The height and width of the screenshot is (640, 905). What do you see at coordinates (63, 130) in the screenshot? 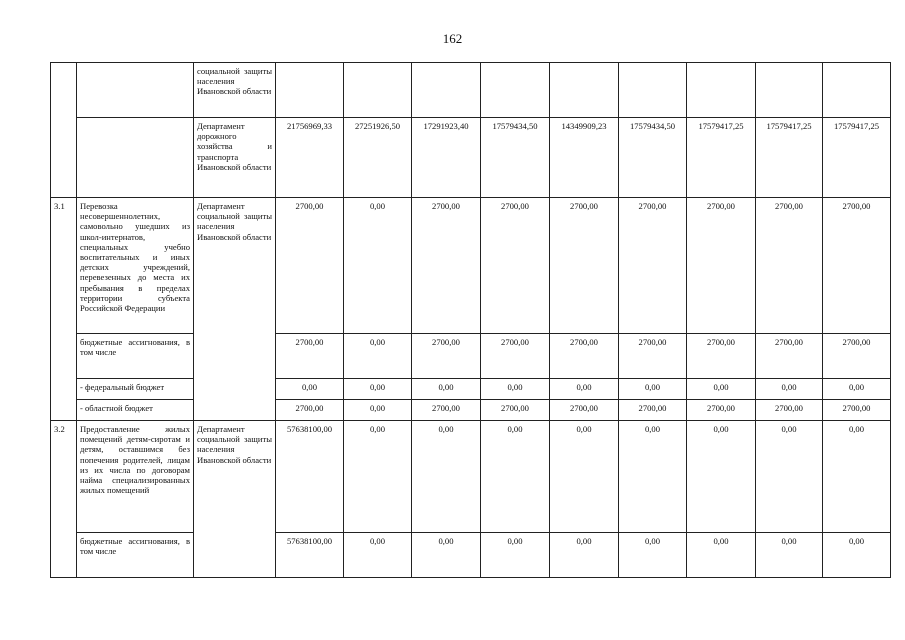
I see `row-number-cell` at bounding box center [63, 130].